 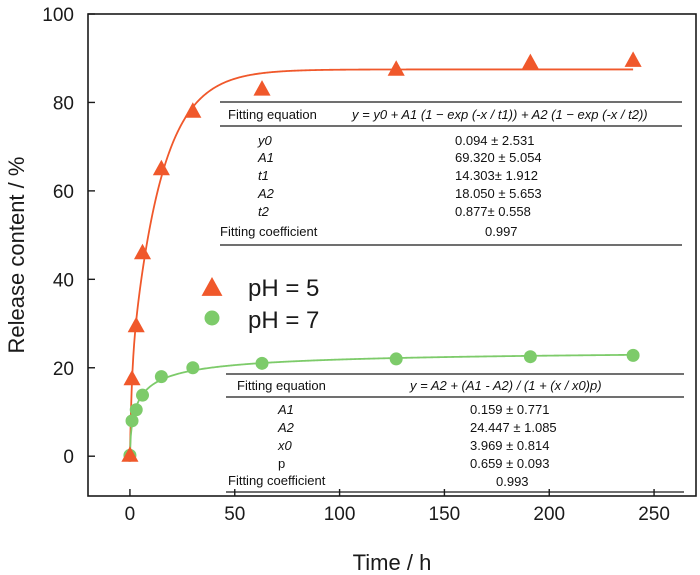 I want to click on table-param-value: 0.159 ± 0.771, so click(x=509, y=409).